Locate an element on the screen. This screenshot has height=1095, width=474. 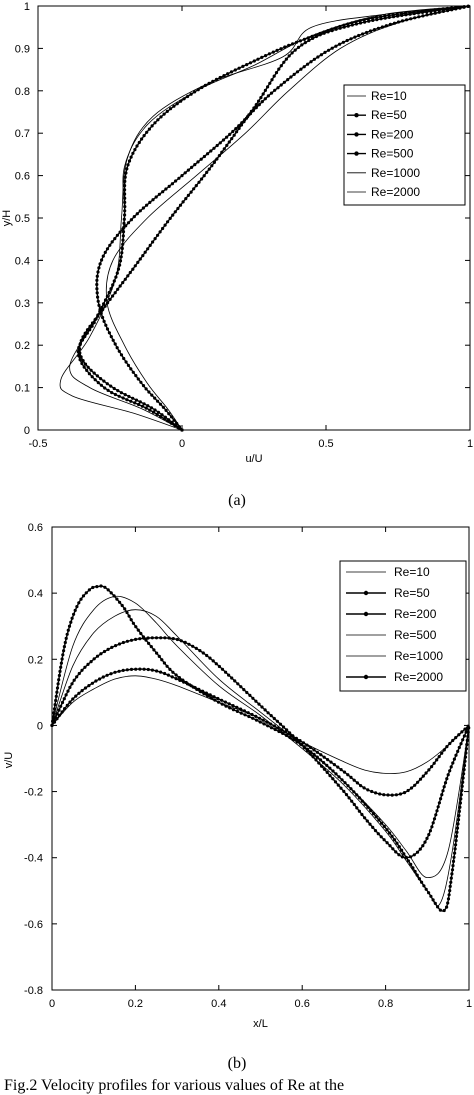
x-tick-label: 0.4 is located at coordinates (218, 1004).